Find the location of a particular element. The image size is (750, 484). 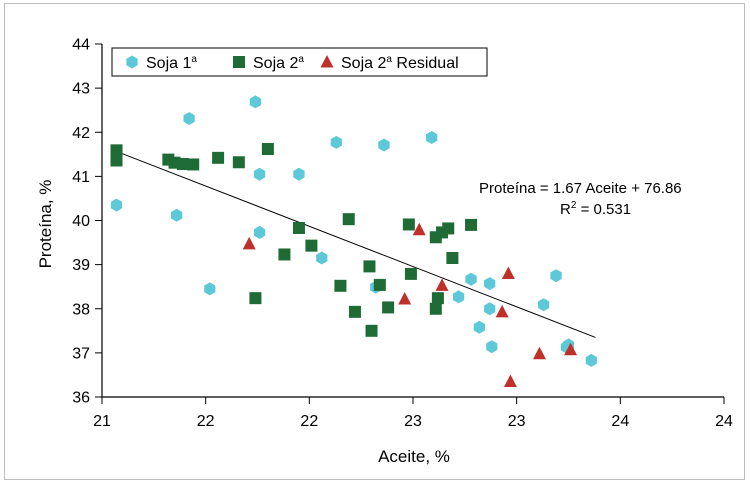

y-tick-label: 36 is located at coordinates (81, 398).